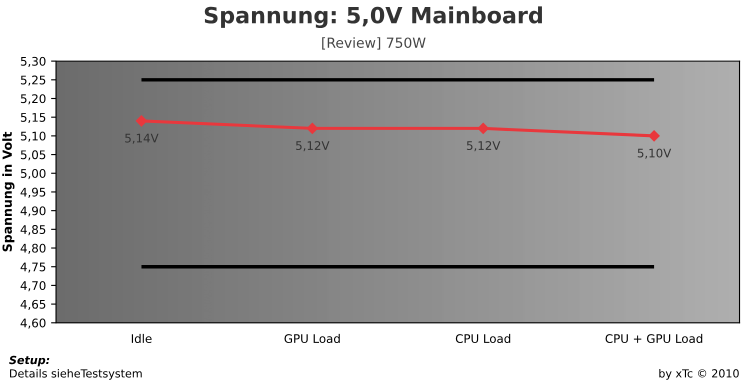  I want to click on text: Setup:, so click(29, 361).